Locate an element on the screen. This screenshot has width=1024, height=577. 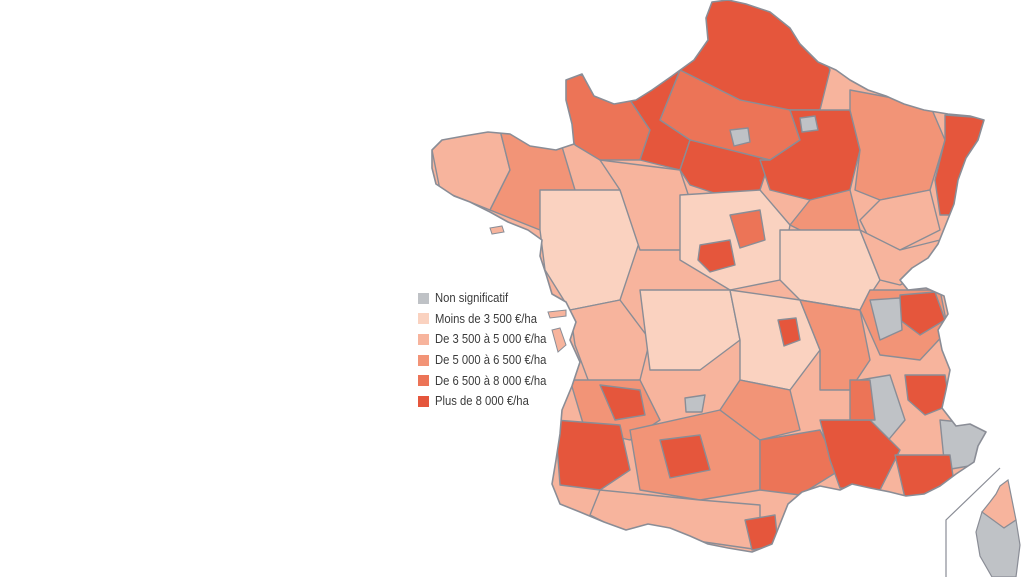
legend-label: De 5 000 à 6 500 €/ha is located at coordinates (491, 360).